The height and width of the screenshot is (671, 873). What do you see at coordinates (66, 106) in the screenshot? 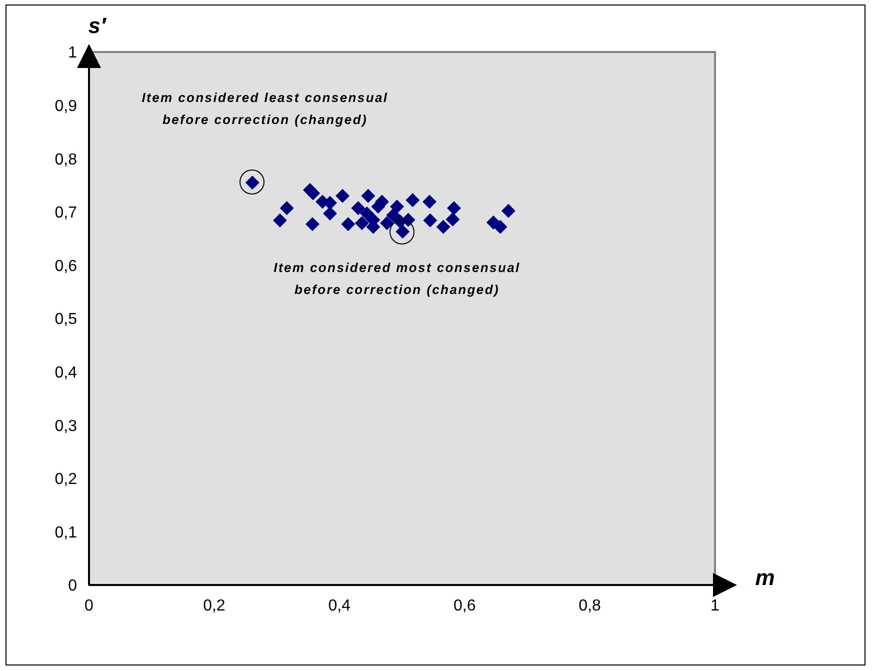
I see `y-tick-label: 0,9` at bounding box center [66, 106].